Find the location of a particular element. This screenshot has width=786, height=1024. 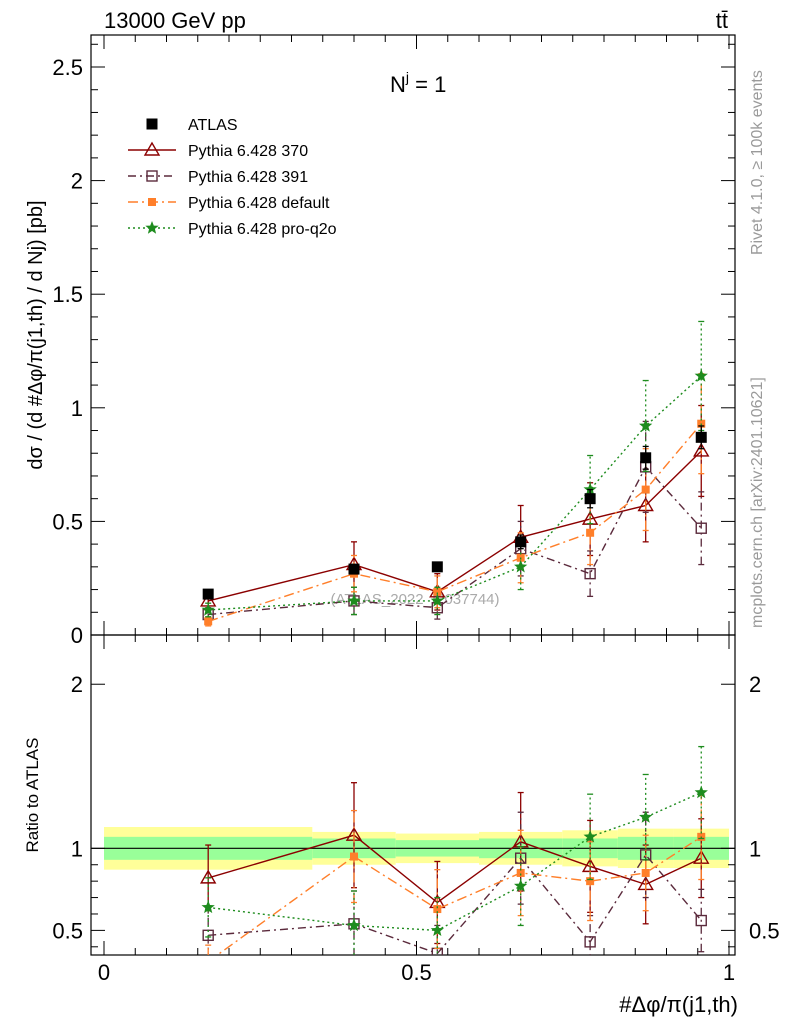

legend-entry-default: Pythia 6.428 default is located at coordinates (229, 203).